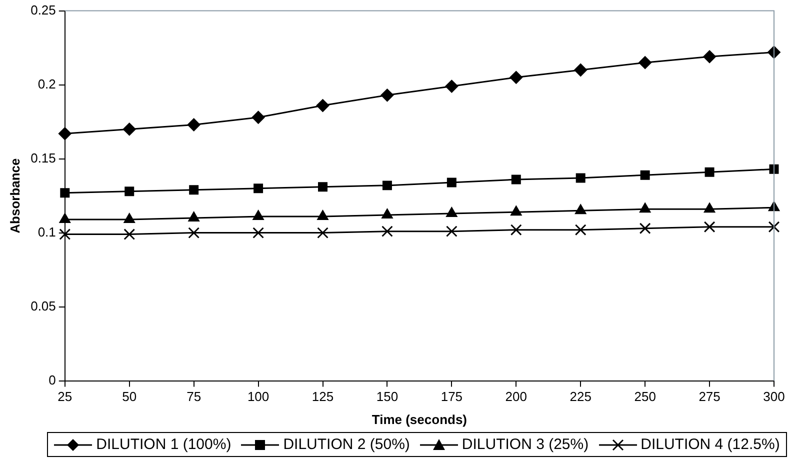 The width and height of the screenshot is (804, 472). Describe the element at coordinates (451, 396) in the screenshot. I see `x-tick-label: 175` at that location.